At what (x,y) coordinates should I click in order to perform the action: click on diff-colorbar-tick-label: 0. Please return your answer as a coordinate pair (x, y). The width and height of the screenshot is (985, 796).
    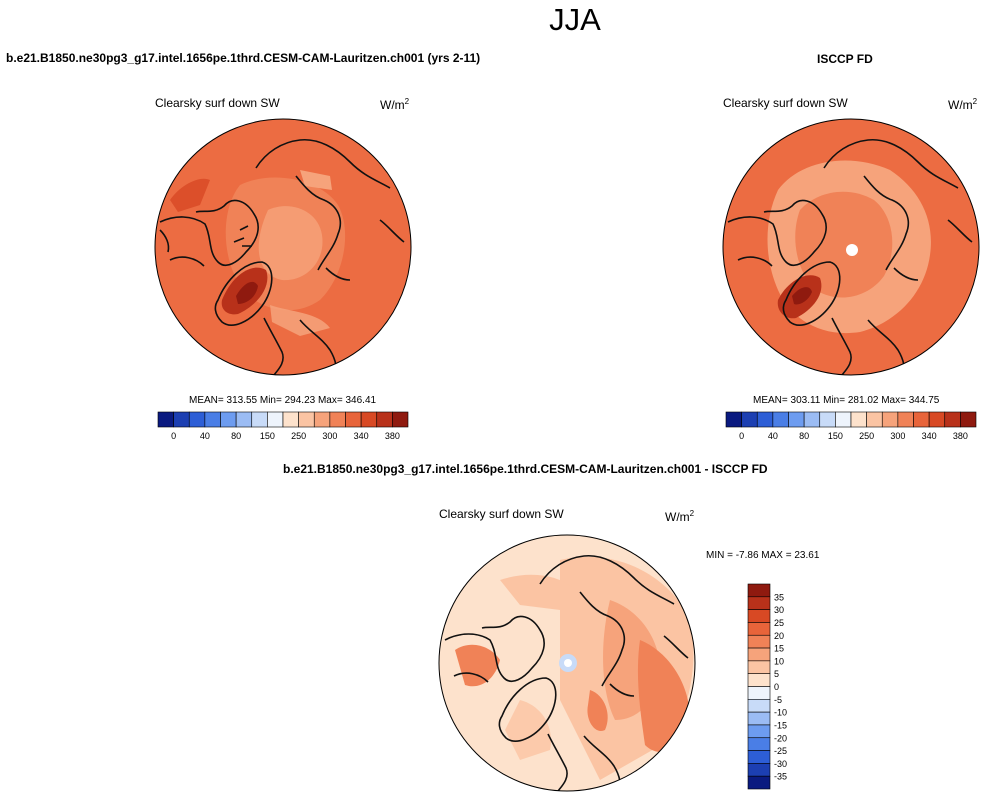
    Looking at the image, I should click on (776, 687).